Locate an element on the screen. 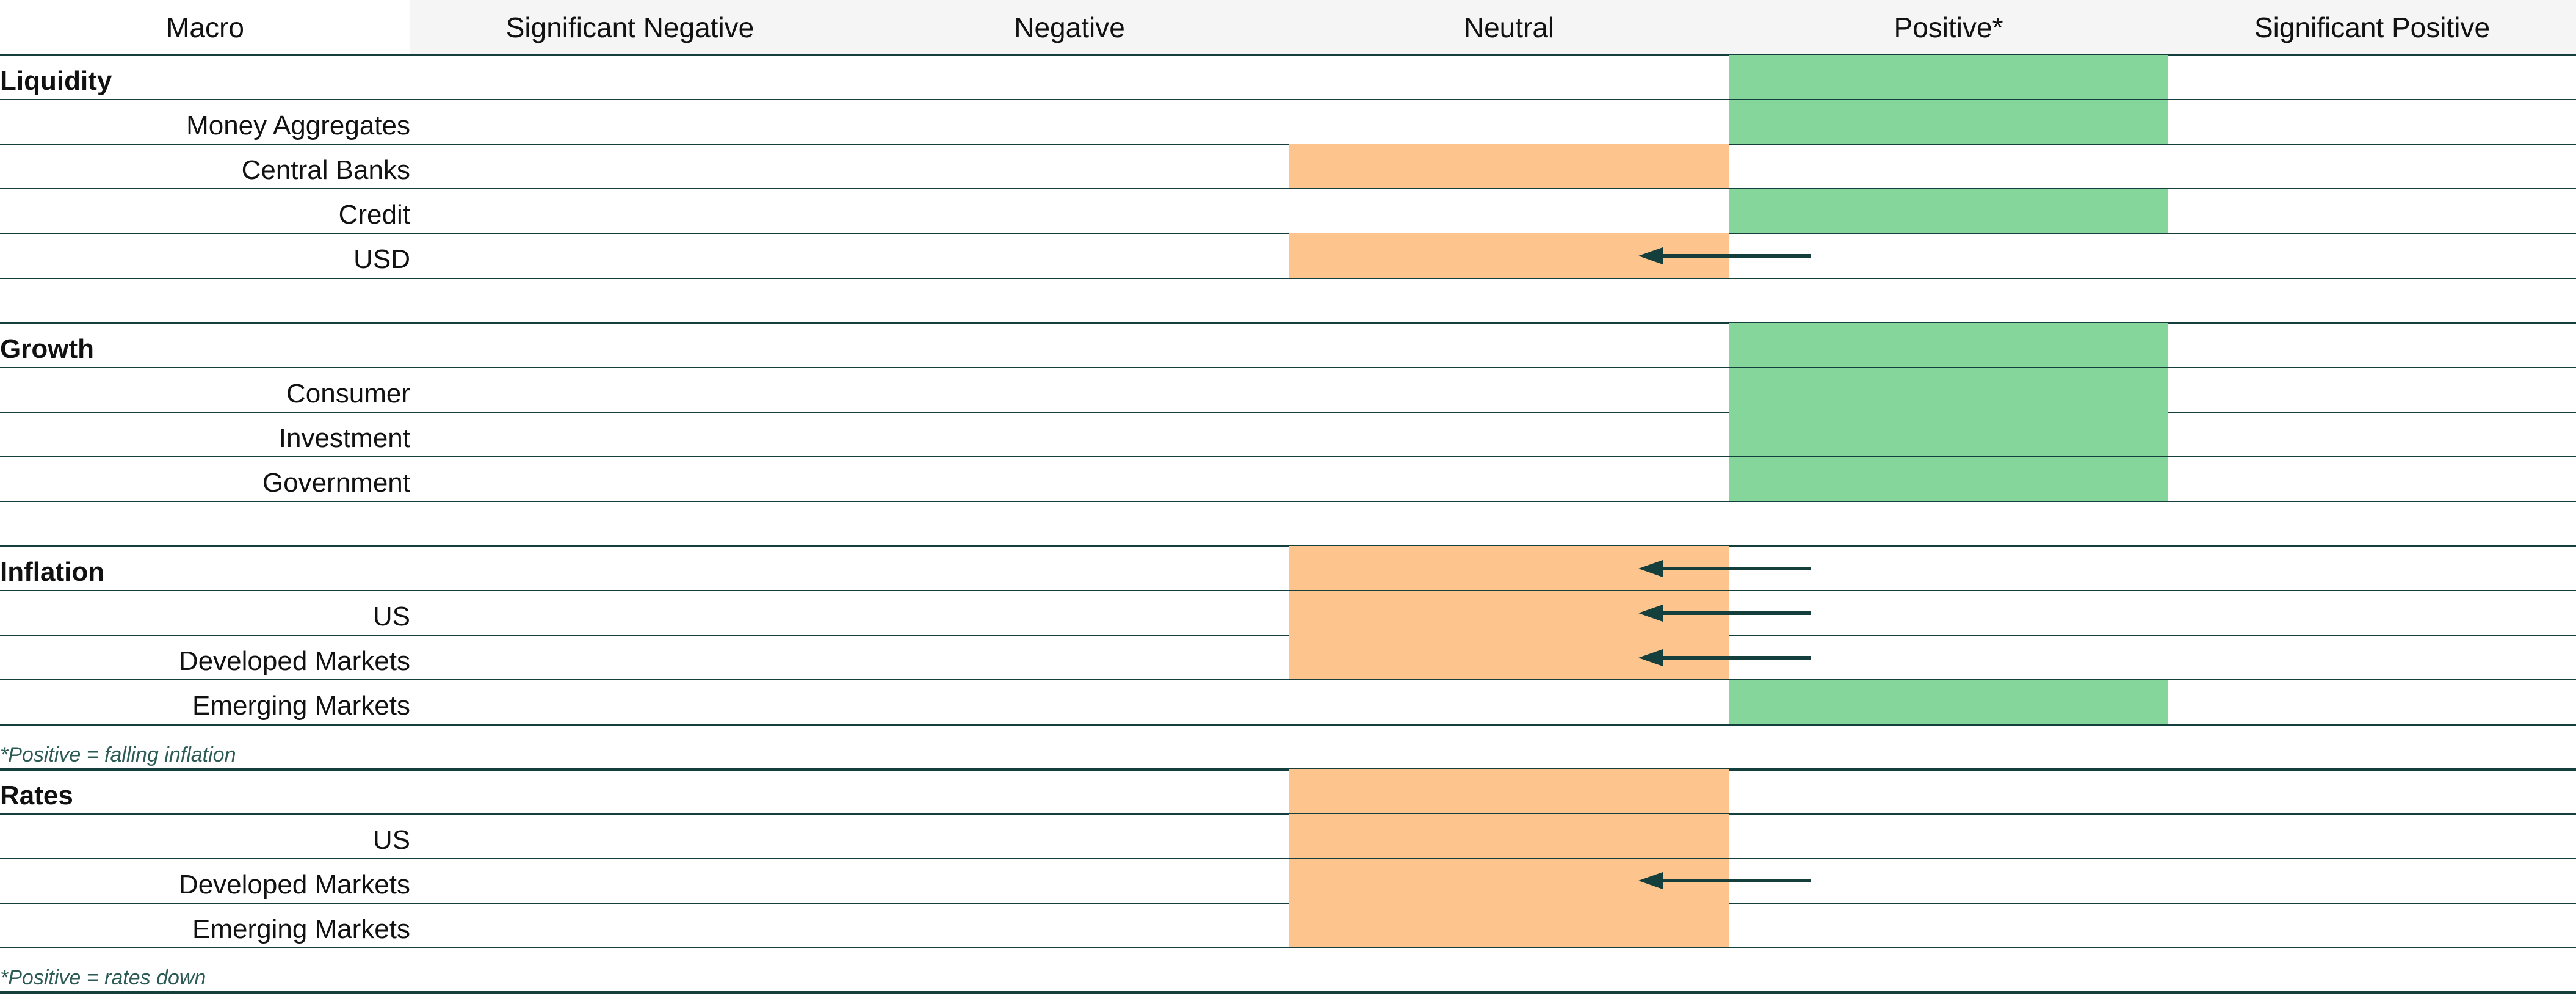  row-label: USD is located at coordinates (381, 260).